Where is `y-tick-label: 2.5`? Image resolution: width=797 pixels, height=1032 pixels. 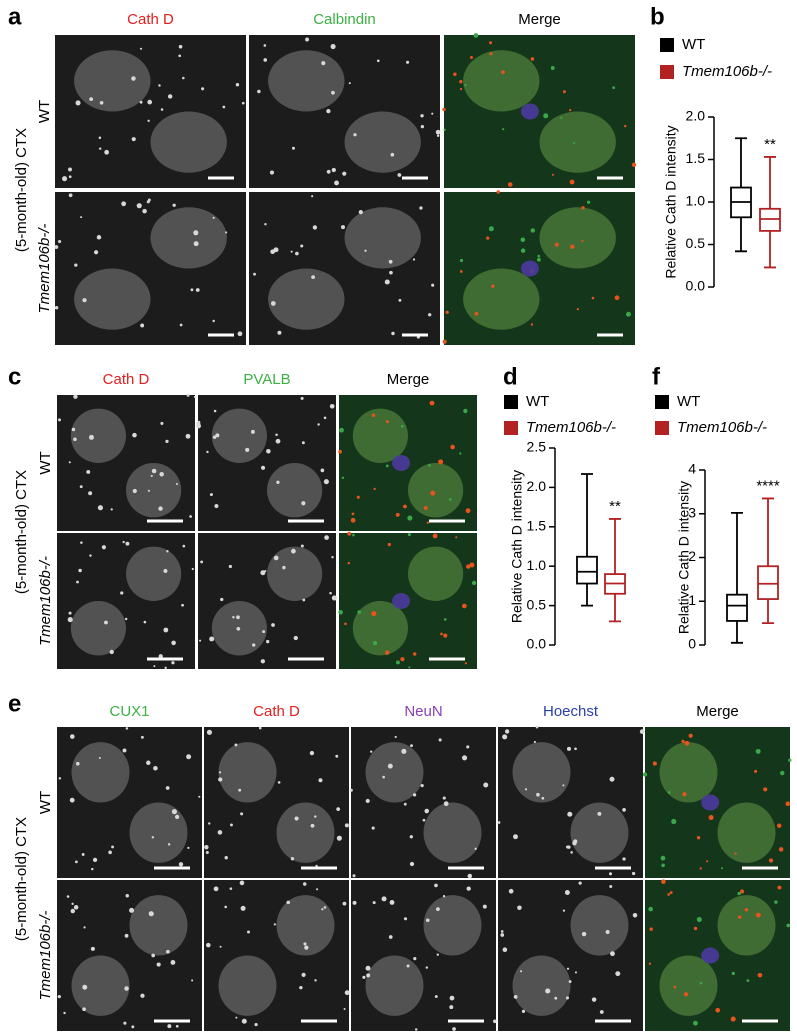 y-tick-label: 2.5 is located at coordinates (537, 447).